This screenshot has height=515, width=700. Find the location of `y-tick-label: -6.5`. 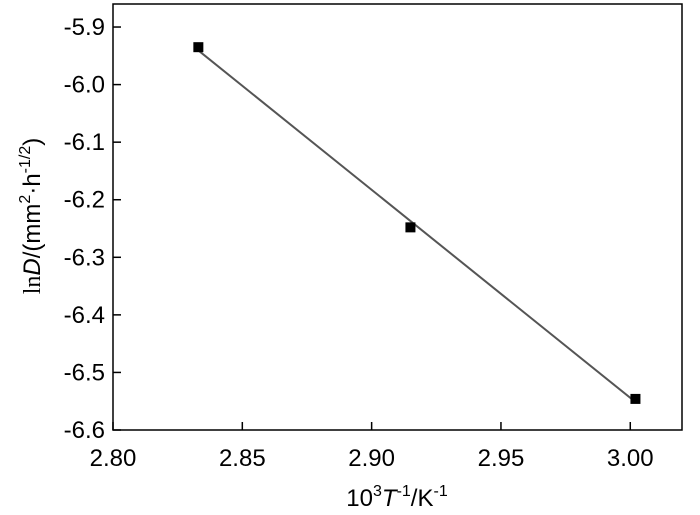

y-tick-label: -6.5 is located at coordinates (84, 372).